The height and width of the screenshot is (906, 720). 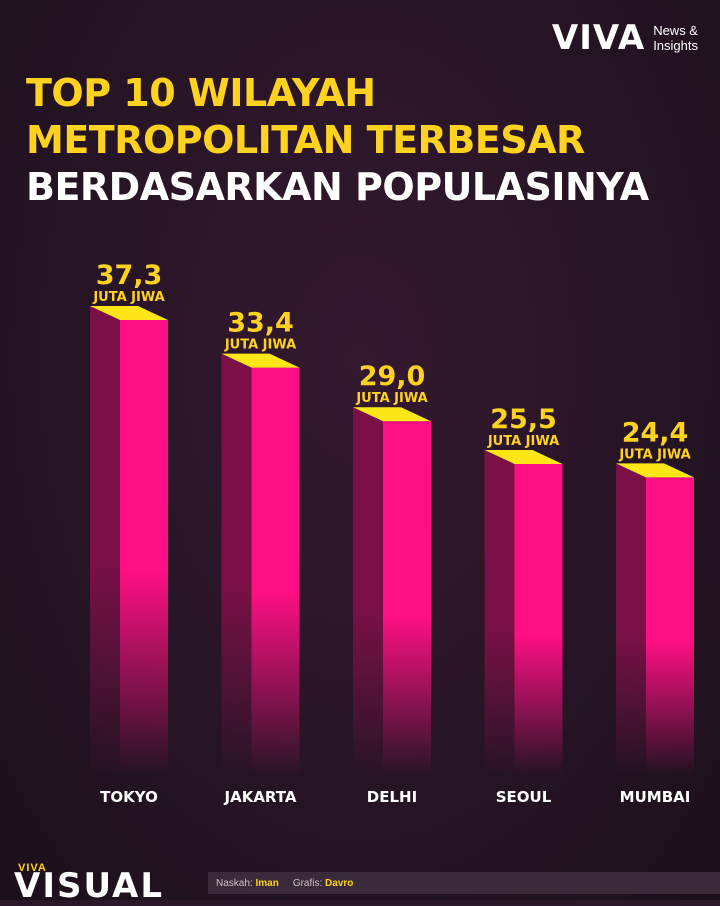 I want to click on unit-label-4: JUTA JIWA, so click(x=654, y=454).